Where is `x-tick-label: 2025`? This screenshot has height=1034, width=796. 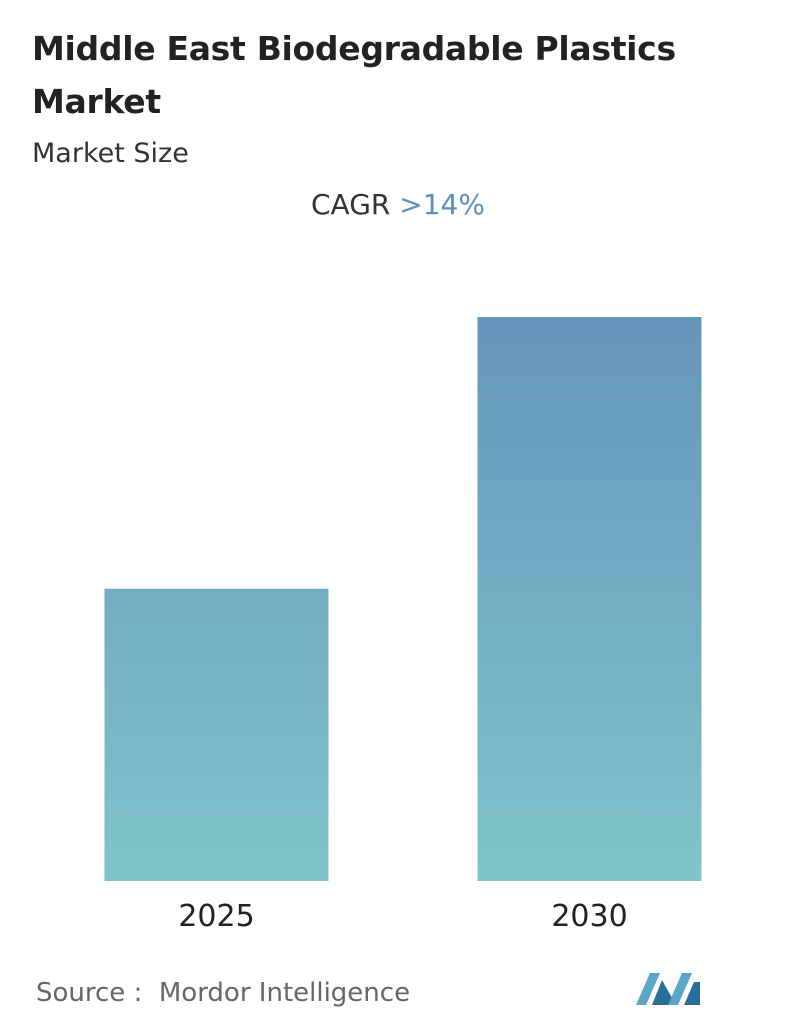
x-tick-label: 2025 is located at coordinates (216, 916).